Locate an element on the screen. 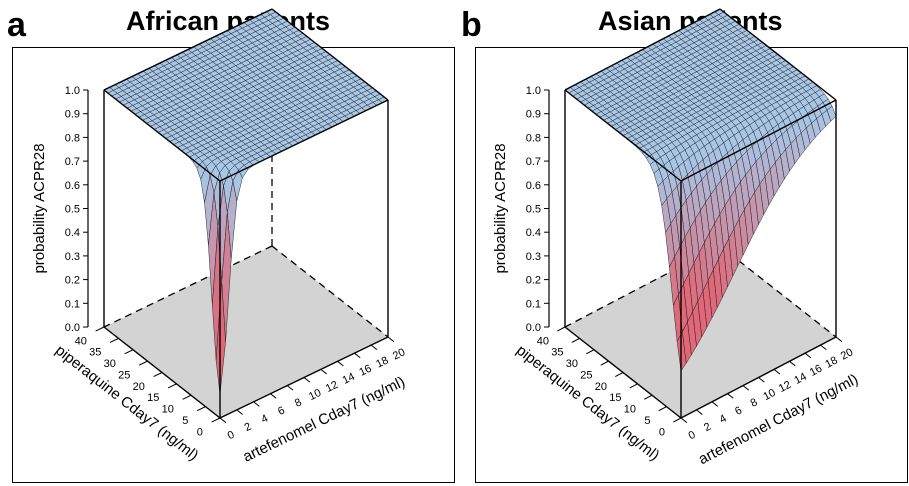 The width and height of the screenshot is (909, 486). x-tick-label: 12 is located at coordinates (785, 387).